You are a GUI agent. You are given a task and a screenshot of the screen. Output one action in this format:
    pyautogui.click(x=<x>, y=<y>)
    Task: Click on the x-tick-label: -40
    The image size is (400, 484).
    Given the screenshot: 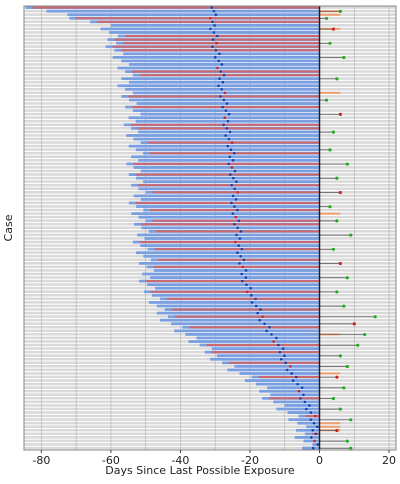 What is the action you would take?
    pyautogui.click(x=180, y=460)
    